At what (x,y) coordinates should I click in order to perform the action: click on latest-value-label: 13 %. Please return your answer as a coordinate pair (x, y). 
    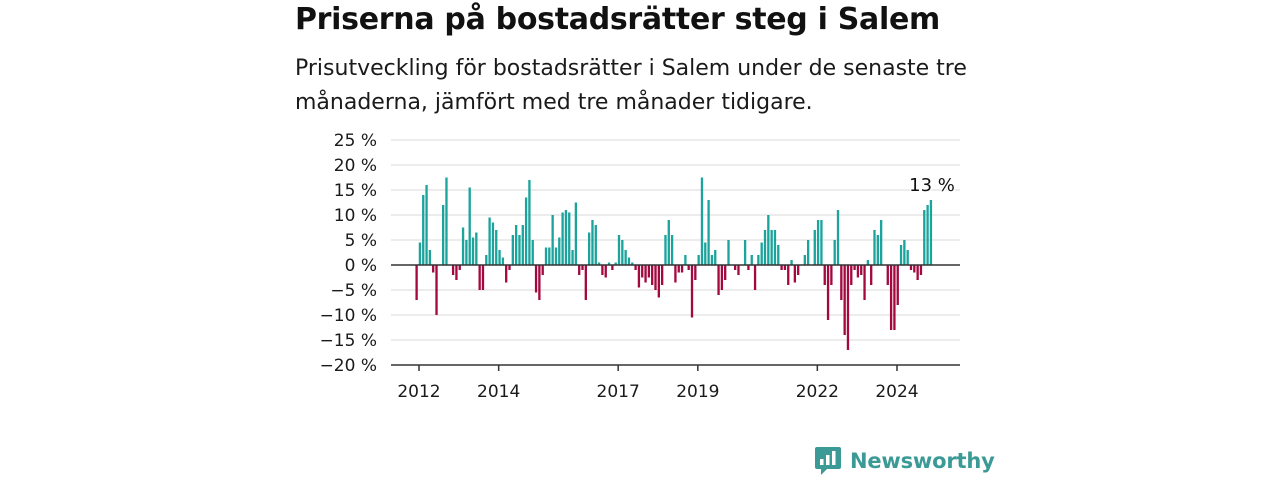
    Looking at the image, I should click on (932, 185).